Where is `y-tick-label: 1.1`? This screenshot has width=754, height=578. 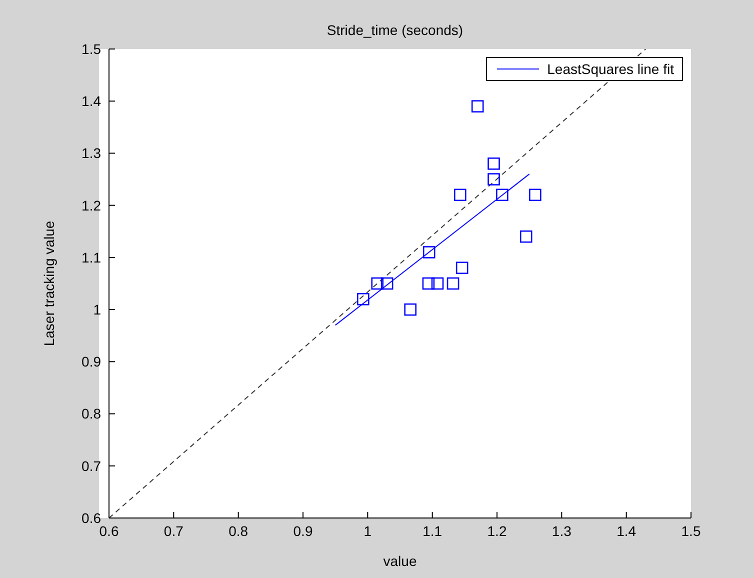
y-tick-label: 1.1 is located at coordinates (92, 257).